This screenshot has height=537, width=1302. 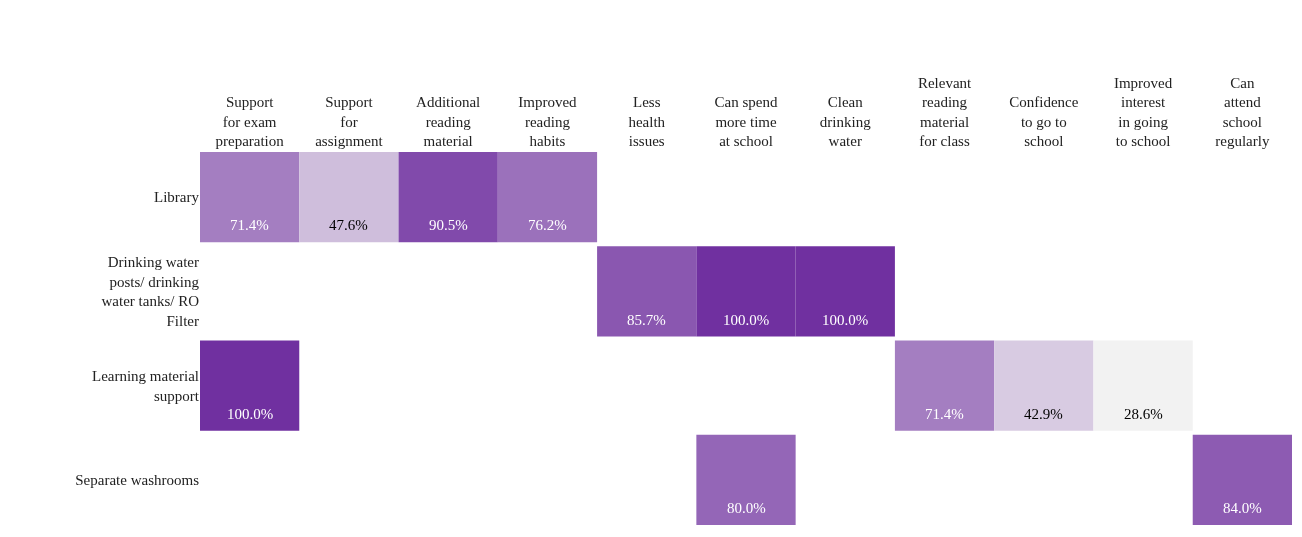 I want to click on x-tick-label: Relevant reading material for class, so click(x=945, y=111).